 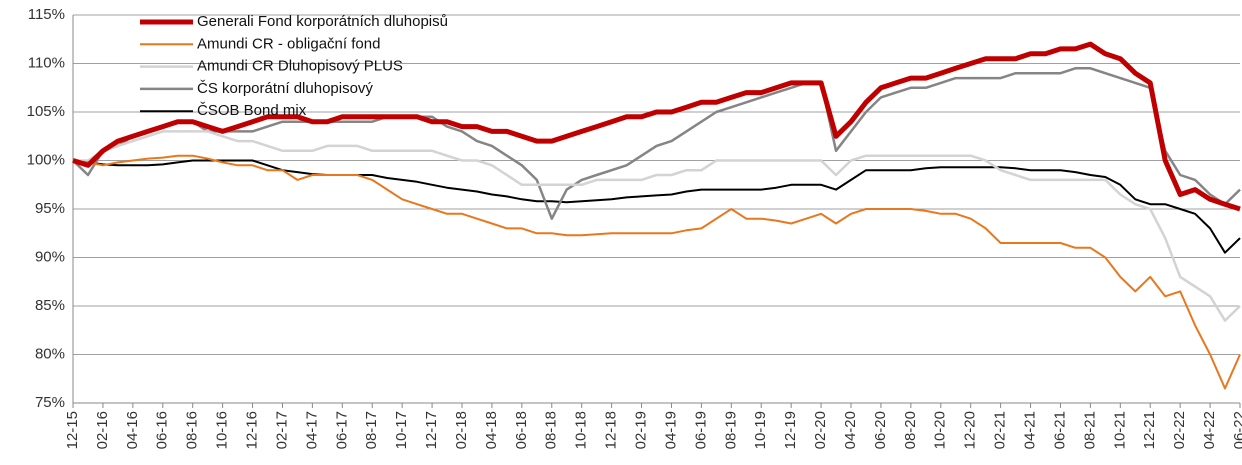 What do you see at coordinates (970, 430) in the screenshot?
I see `x-tick-label: 12-20` at bounding box center [970, 430].